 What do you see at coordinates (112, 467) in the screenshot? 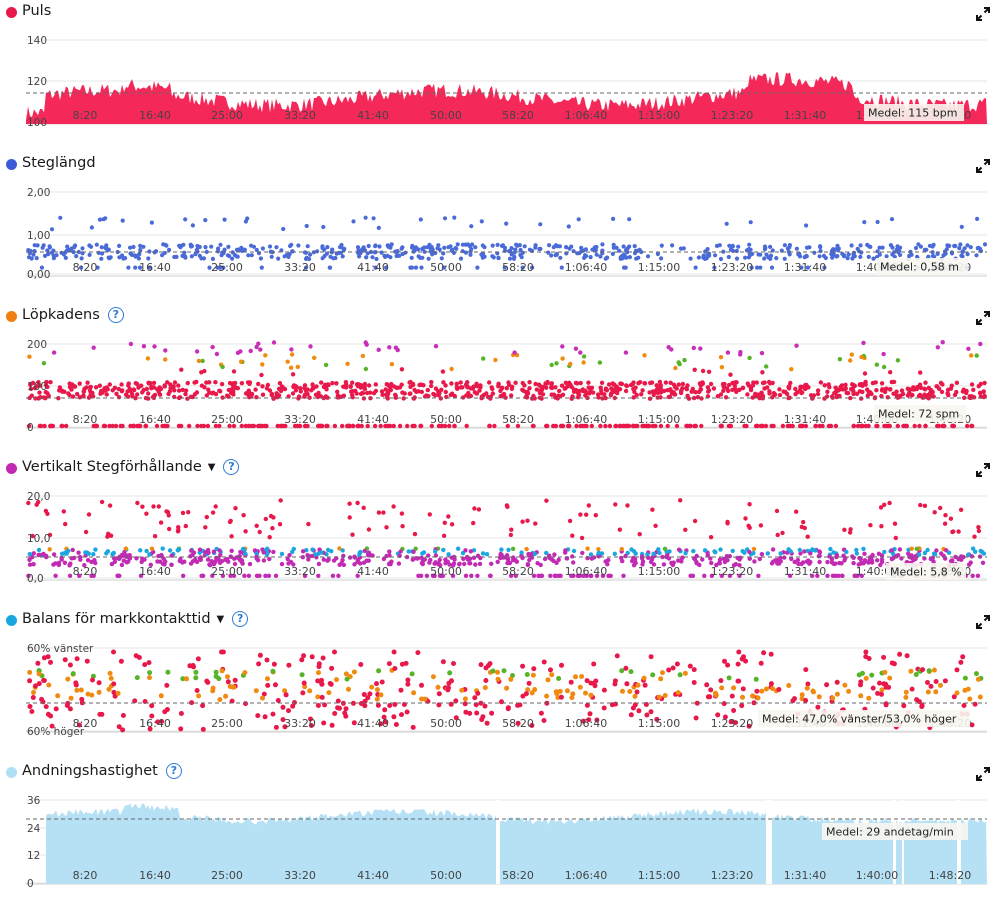
I see `chart-title-text: Vertikalt Stegförhållande` at bounding box center [112, 467].